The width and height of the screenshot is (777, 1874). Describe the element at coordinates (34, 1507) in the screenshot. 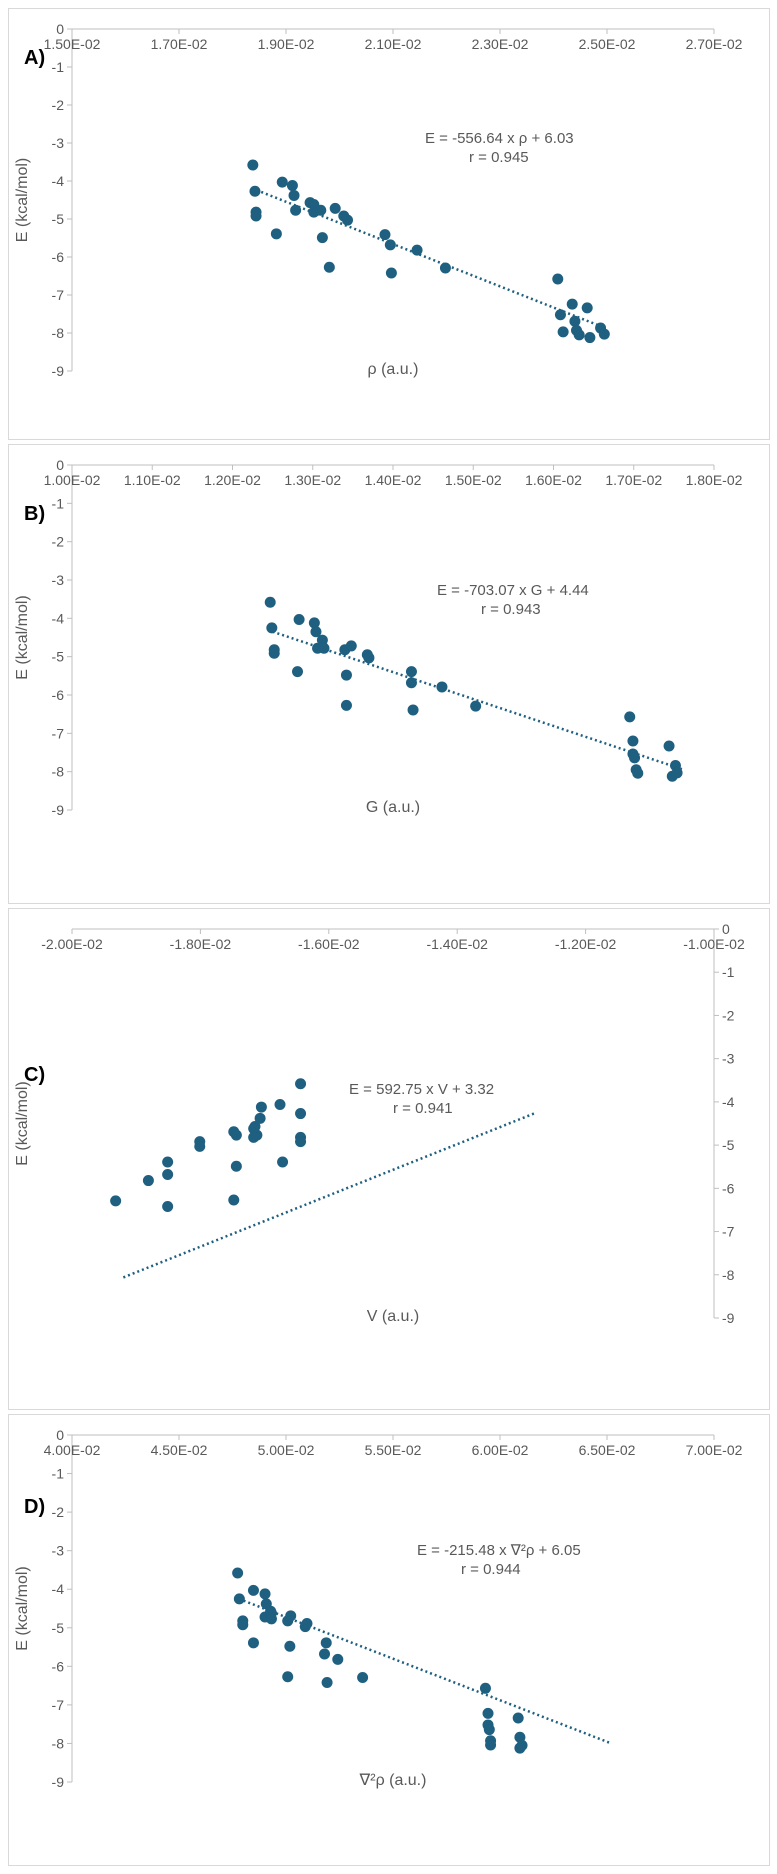

I see `panel-label: D)` at that location.